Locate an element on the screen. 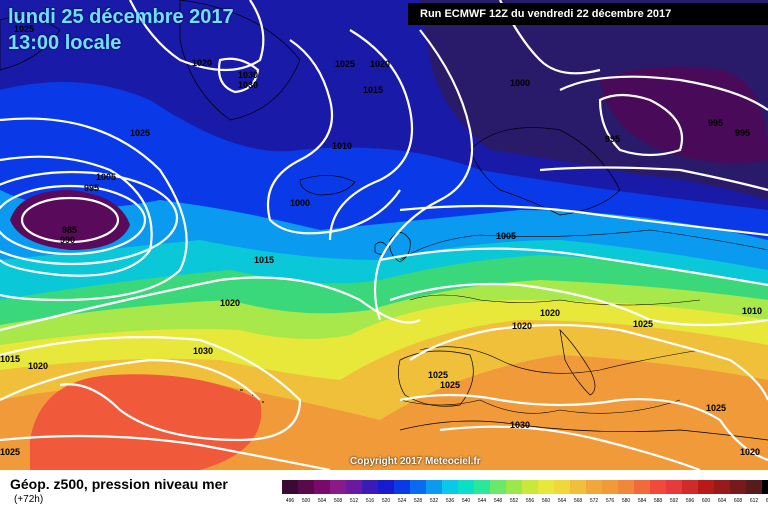 Image resolution: width=768 pixels, height=512 pixels. scale-value: 520 is located at coordinates (386, 501).